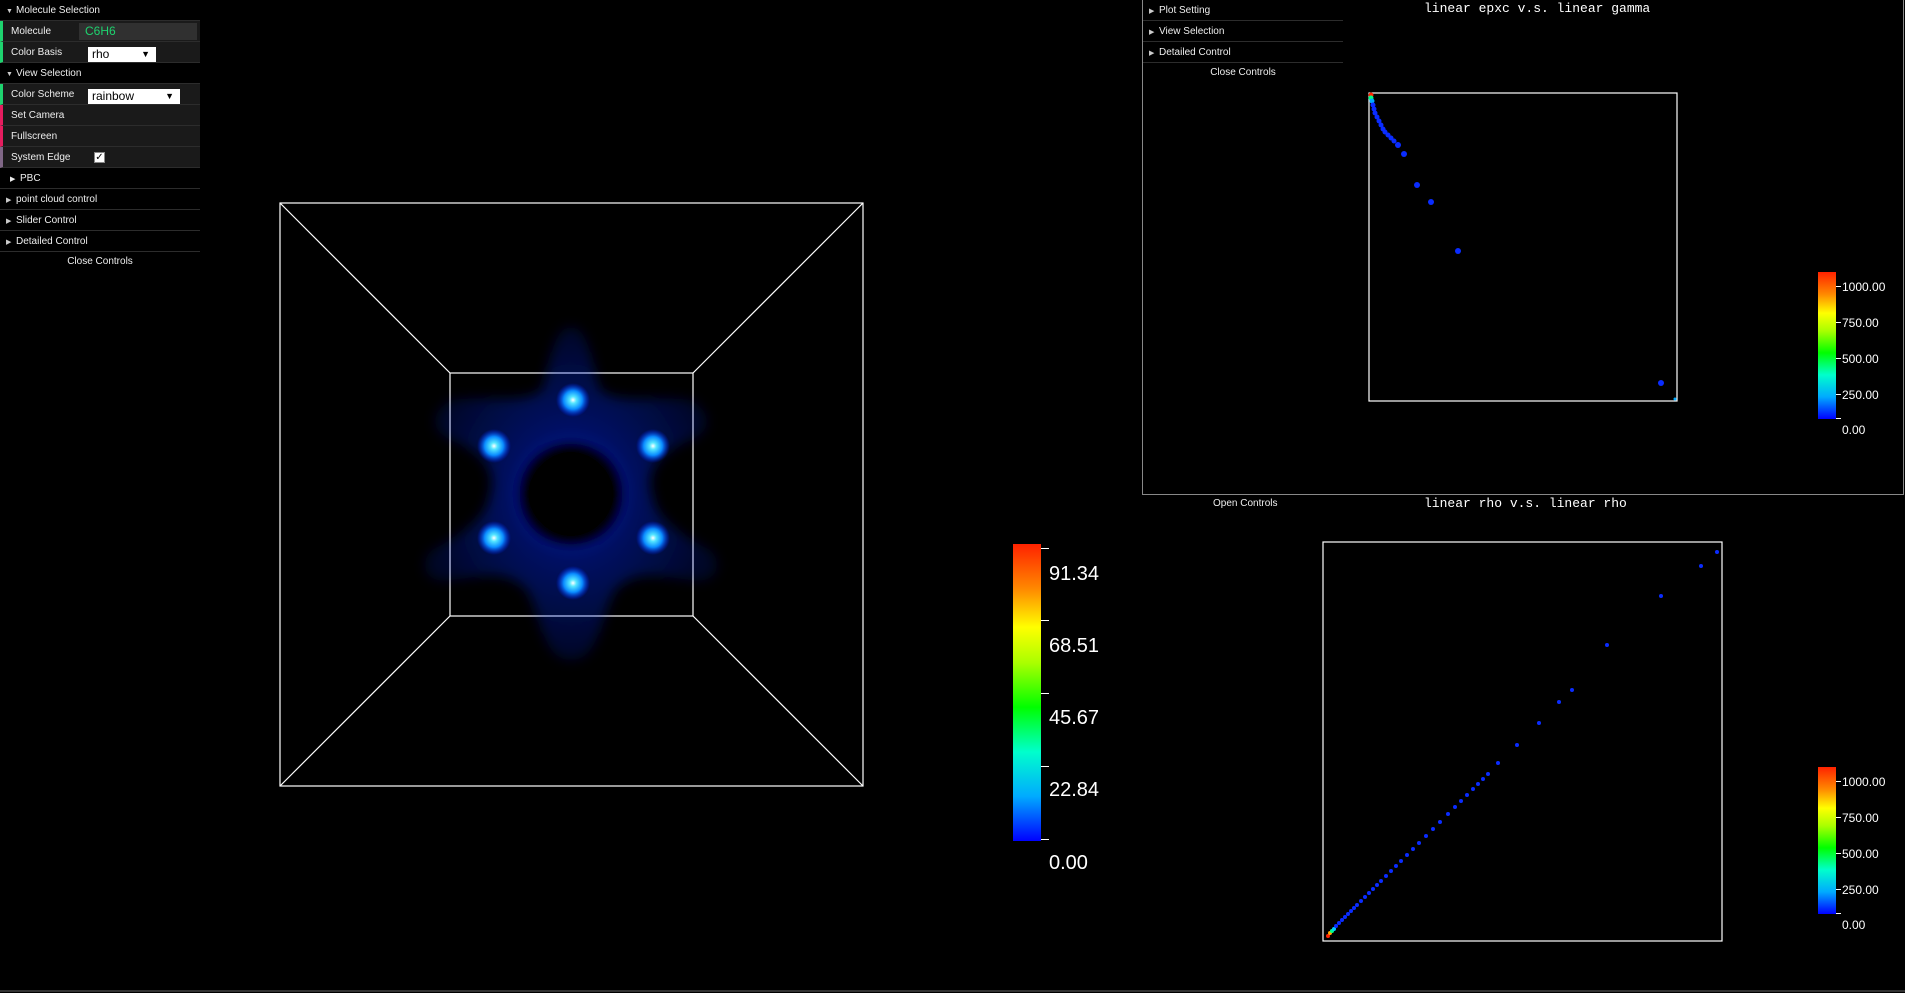  What do you see at coordinates (43, 94) in the screenshot?
I see `color-scheme-label: Color Scheme` at bounding box center [43, 94].